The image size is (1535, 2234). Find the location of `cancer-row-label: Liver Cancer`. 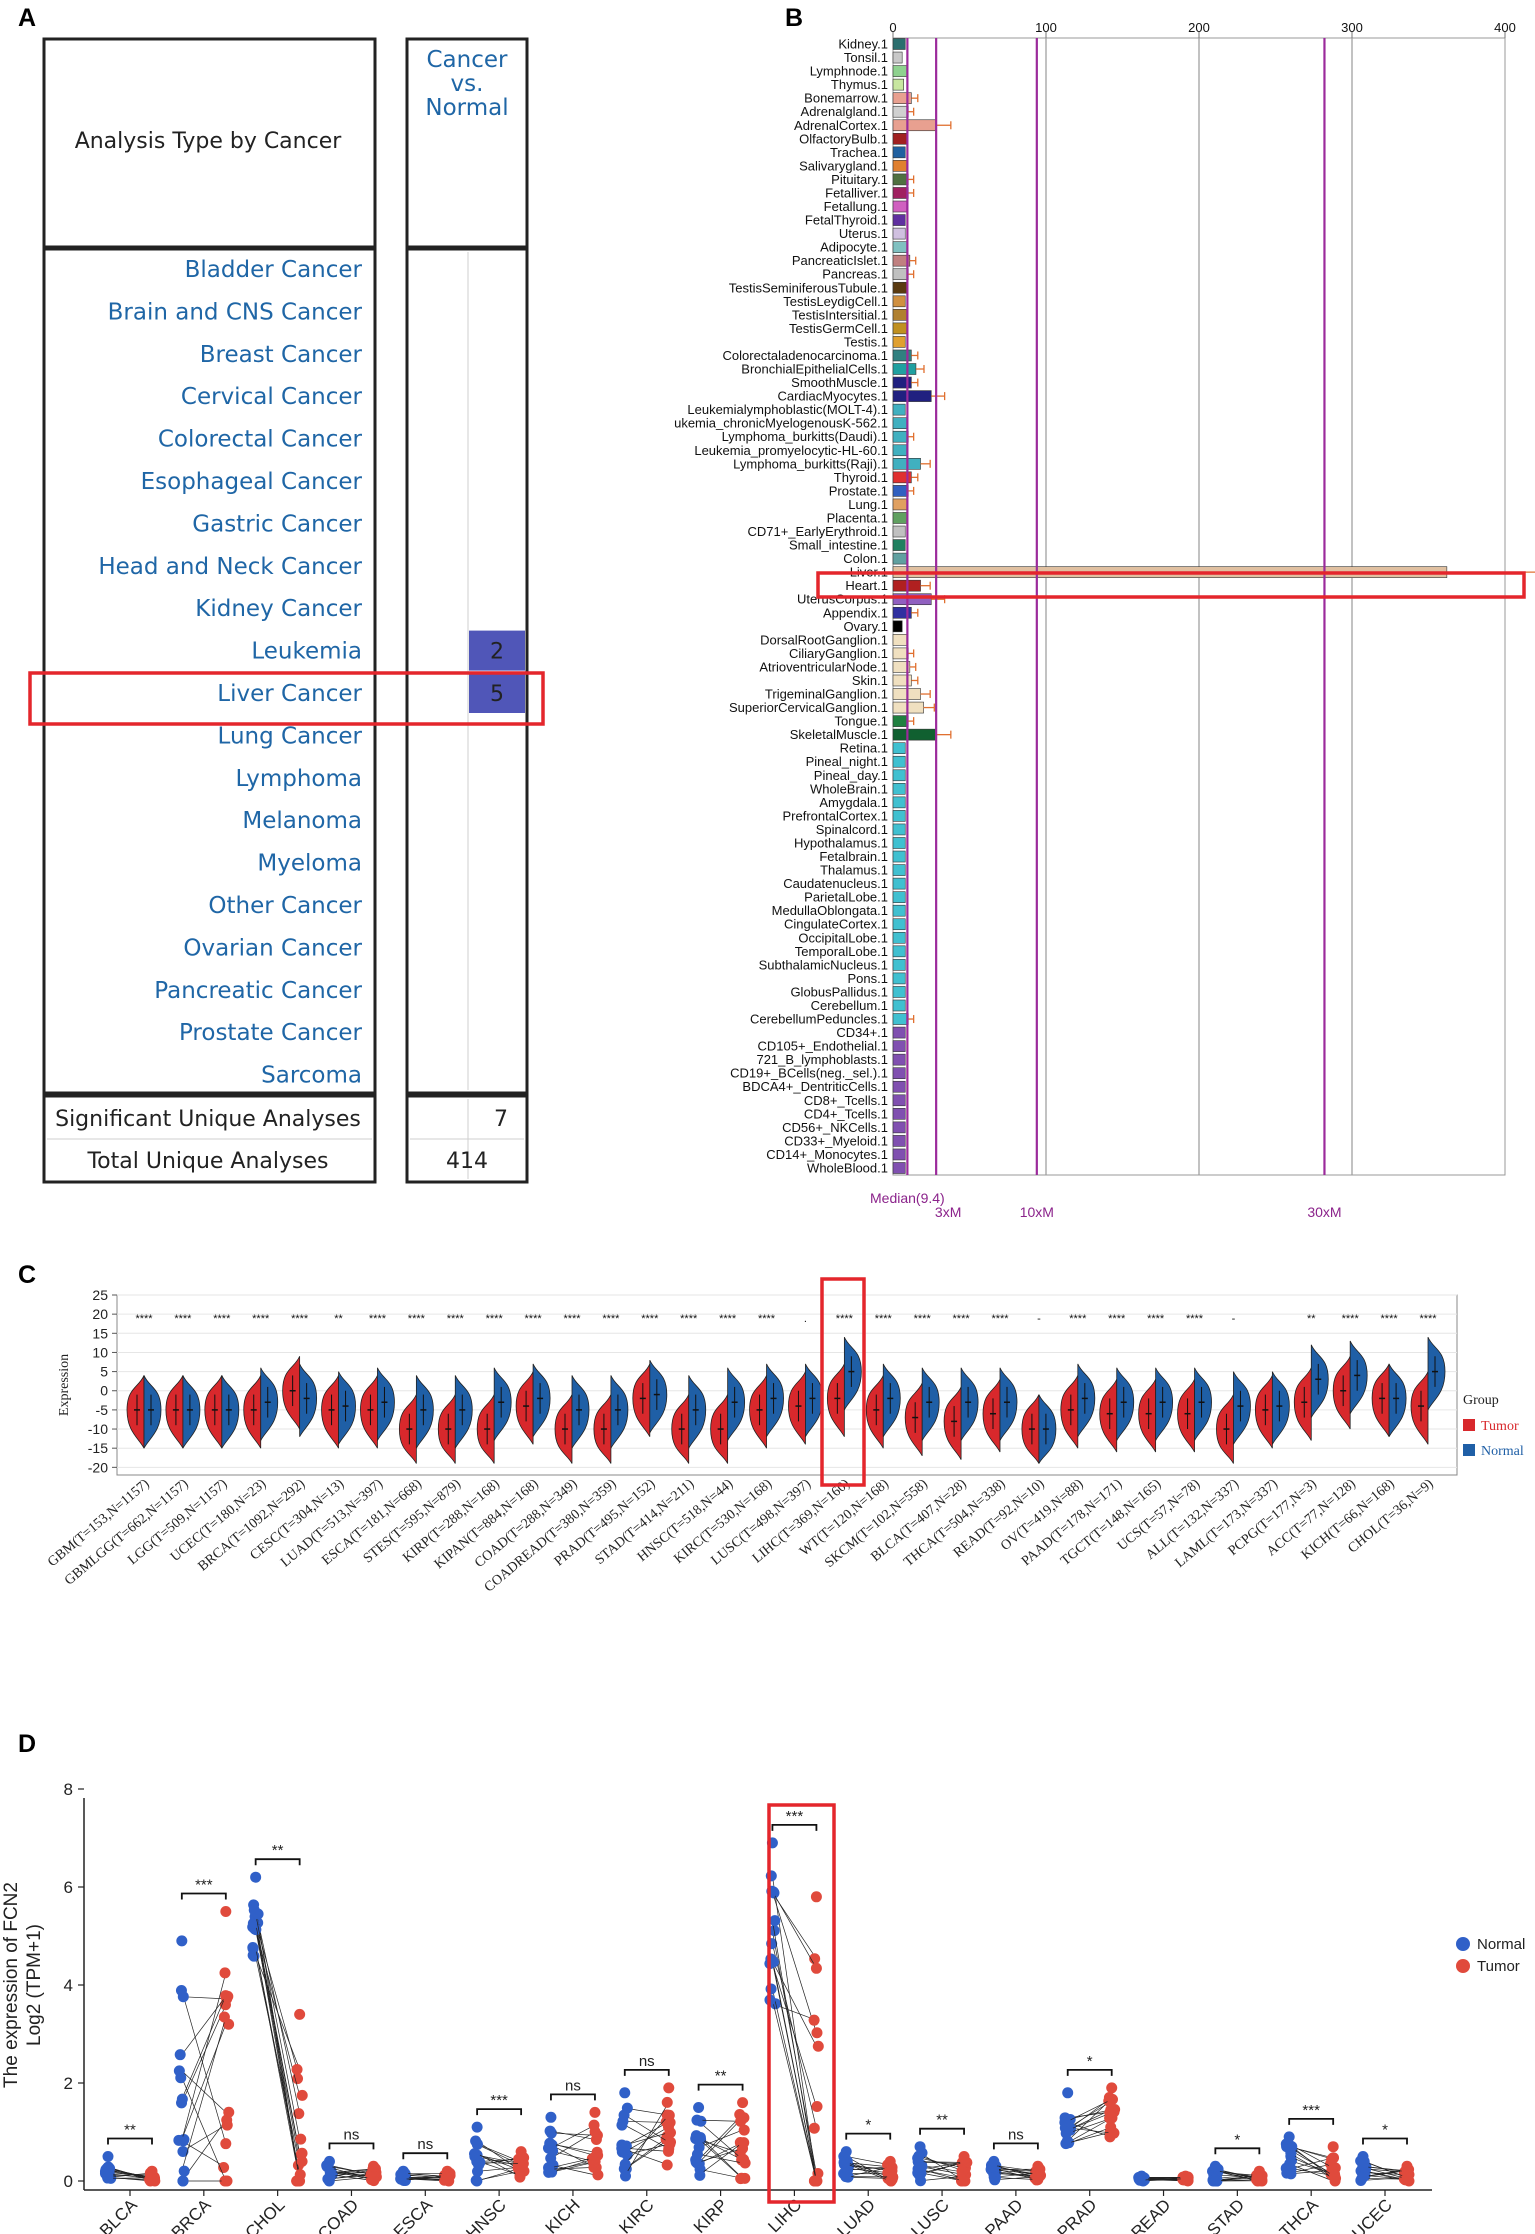

cancer-row-label: Liver Cancer is located at coordinates (289, 694).